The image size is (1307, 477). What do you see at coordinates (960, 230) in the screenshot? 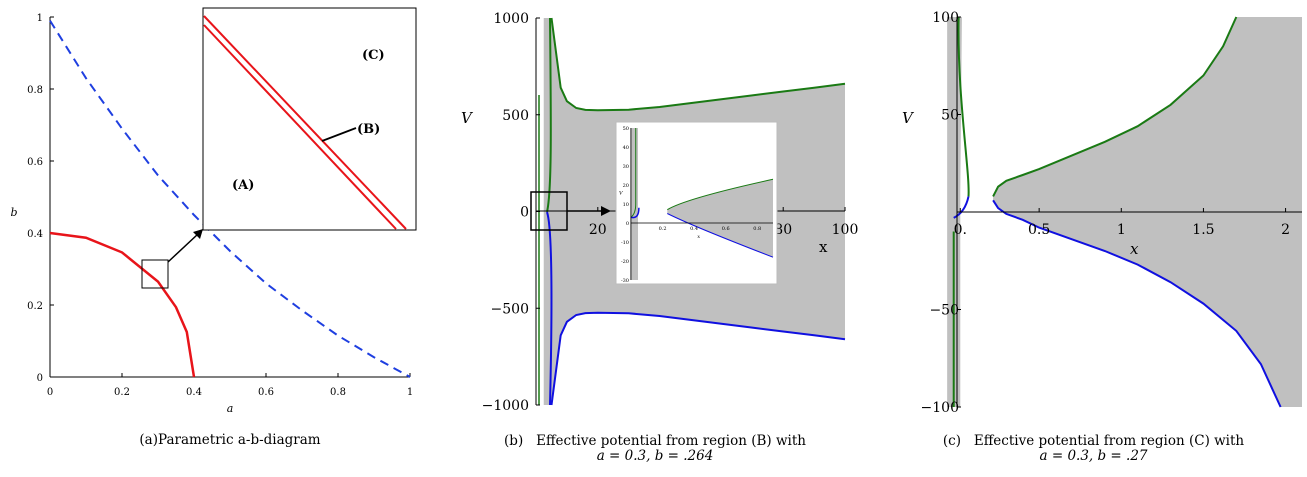
I see `x-tick-label: 0.` at bounding box center [960, 230].